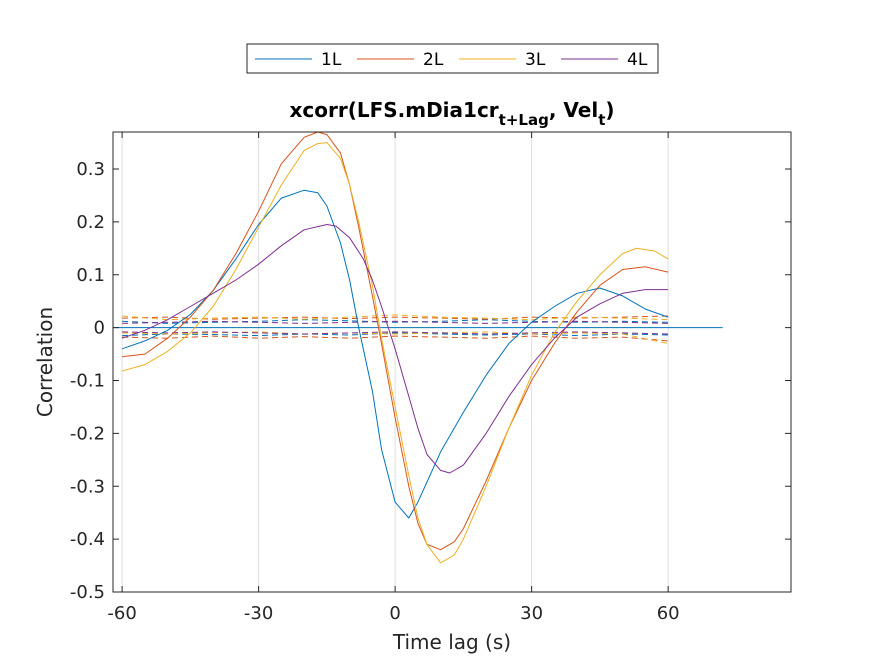 The height and width of the screenshot is (656, 875). Describe the element at coordinates (99, 328) in the screenshot. I see `y-tick-label: 0` at that location.